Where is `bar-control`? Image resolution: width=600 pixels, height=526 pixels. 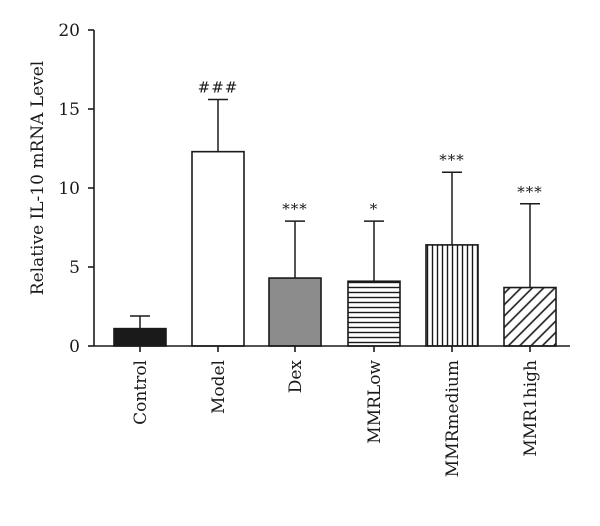 bar-control is located at coordinates (140, 337).